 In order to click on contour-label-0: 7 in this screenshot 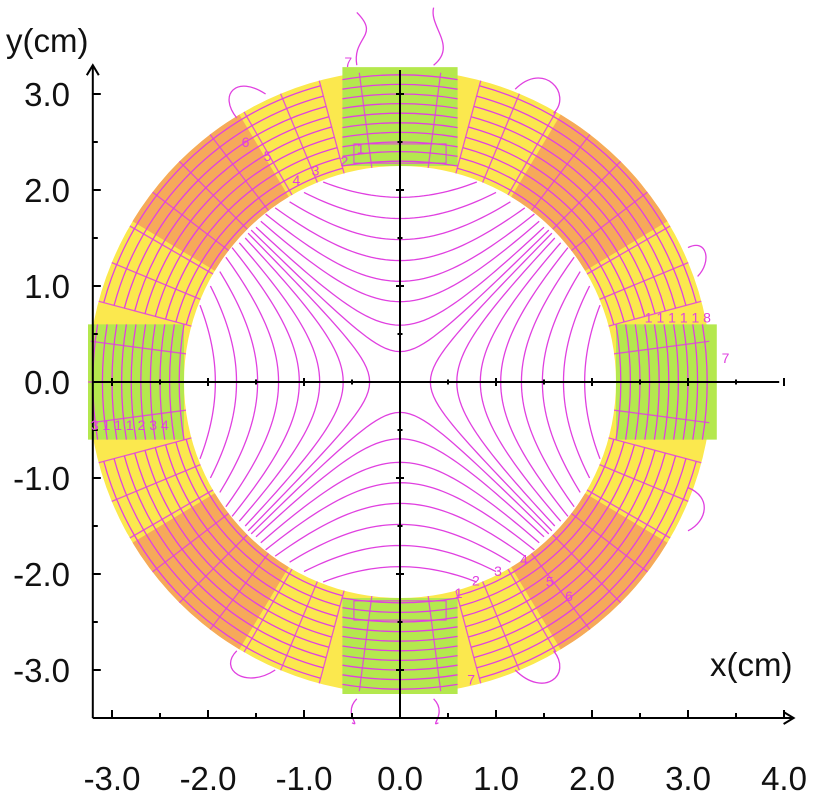, I will do `click(348, 62)`.